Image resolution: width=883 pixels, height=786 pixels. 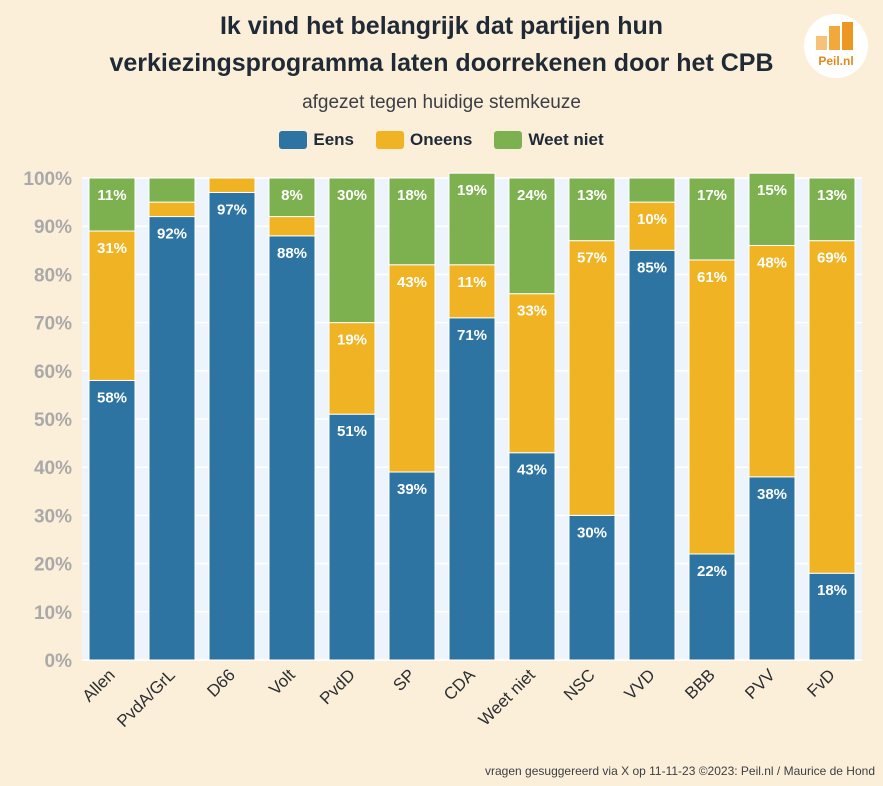 What do you see at coordinates (172, 234) in the screenshot?
I see `data-label: 92%` at bounding box center [172, 234].